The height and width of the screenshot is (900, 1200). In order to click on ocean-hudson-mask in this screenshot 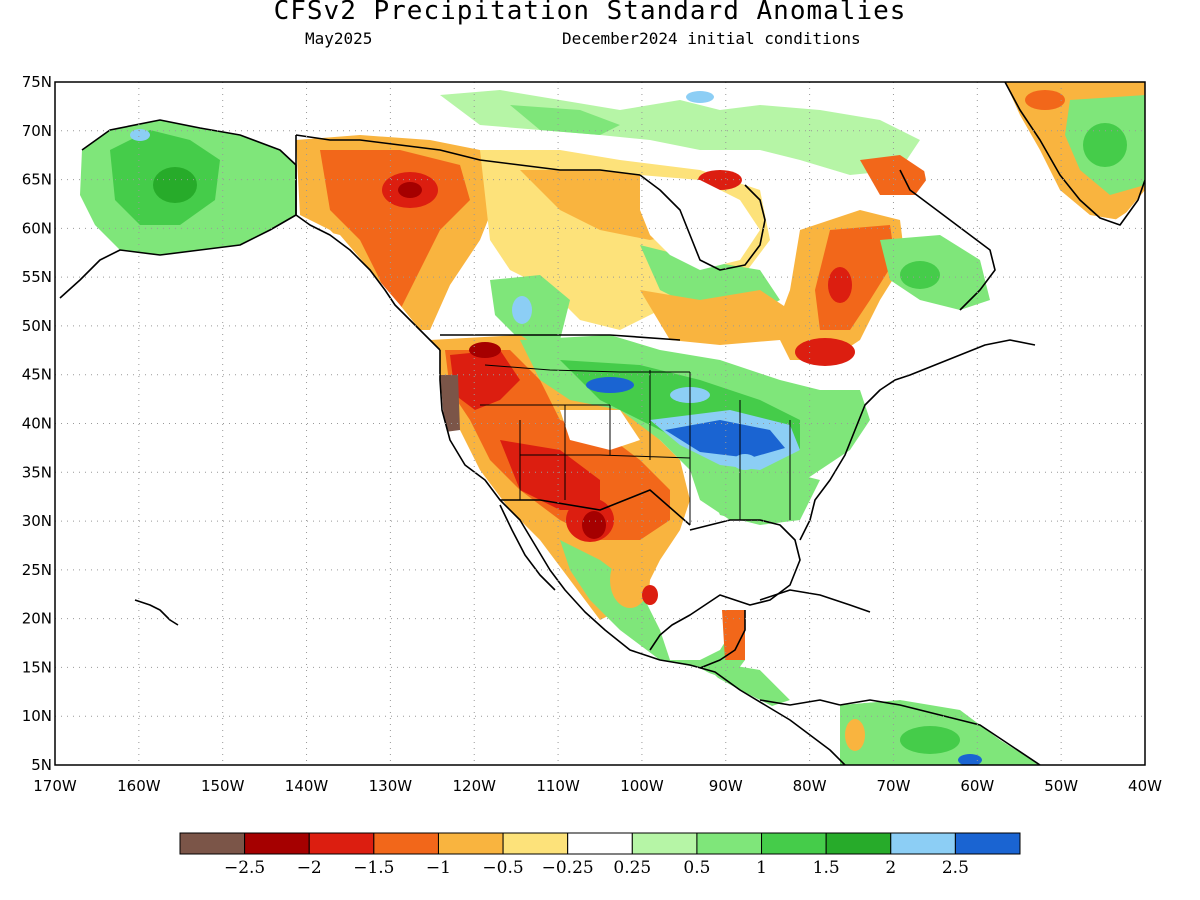, I will do `click(700, 222)`.